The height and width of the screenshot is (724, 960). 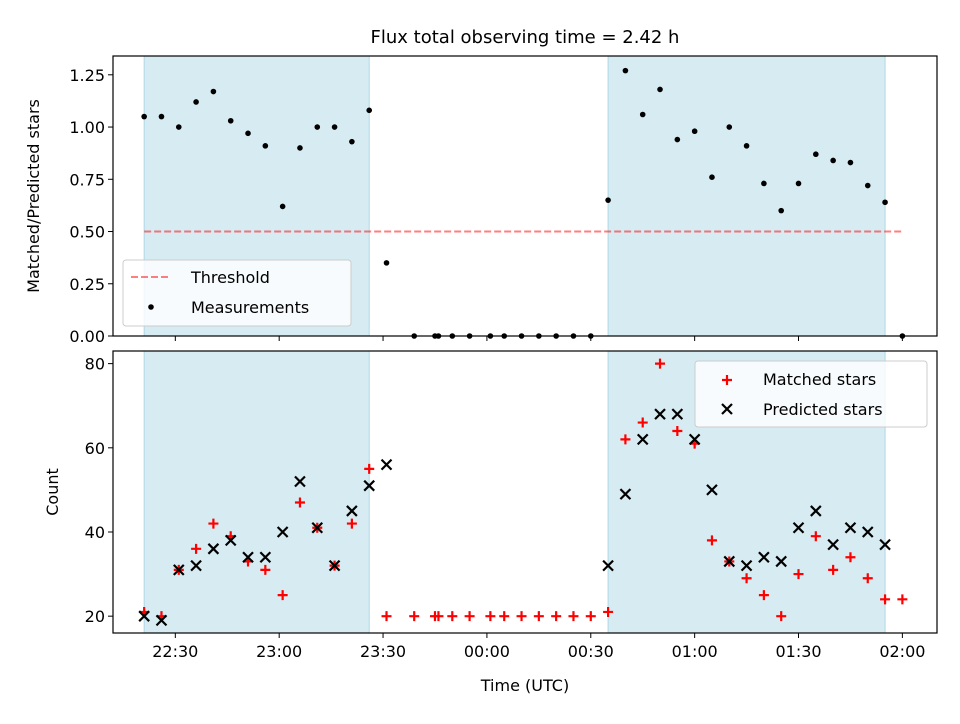 What do you see at coordinates (727, 409) in the screenshot?
I see `legend-predicted-swatch` at bounding box center [727, 409].